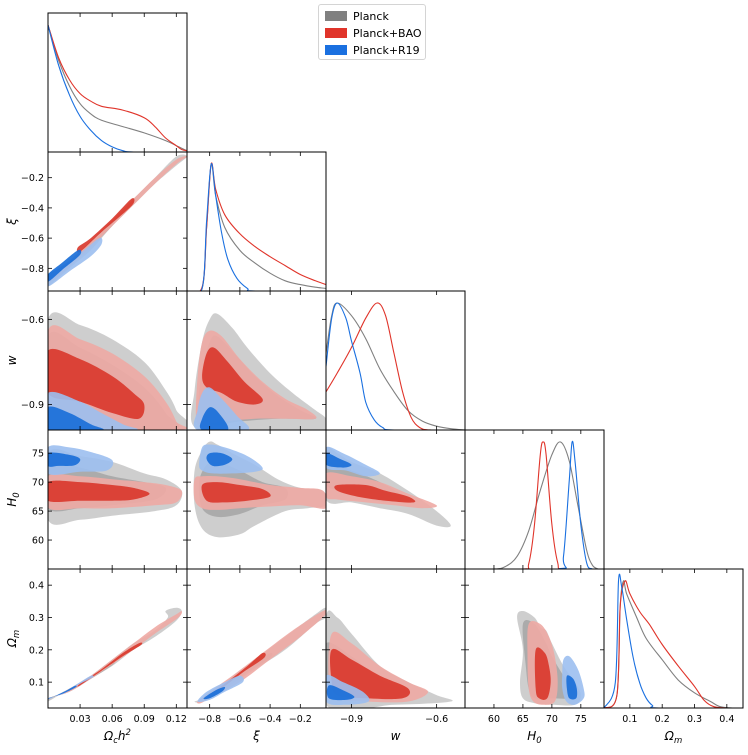 The width and height of the screenshot is (748, 755). I want to click on x-tick-label-och2: 0.09, so click(144, 719).